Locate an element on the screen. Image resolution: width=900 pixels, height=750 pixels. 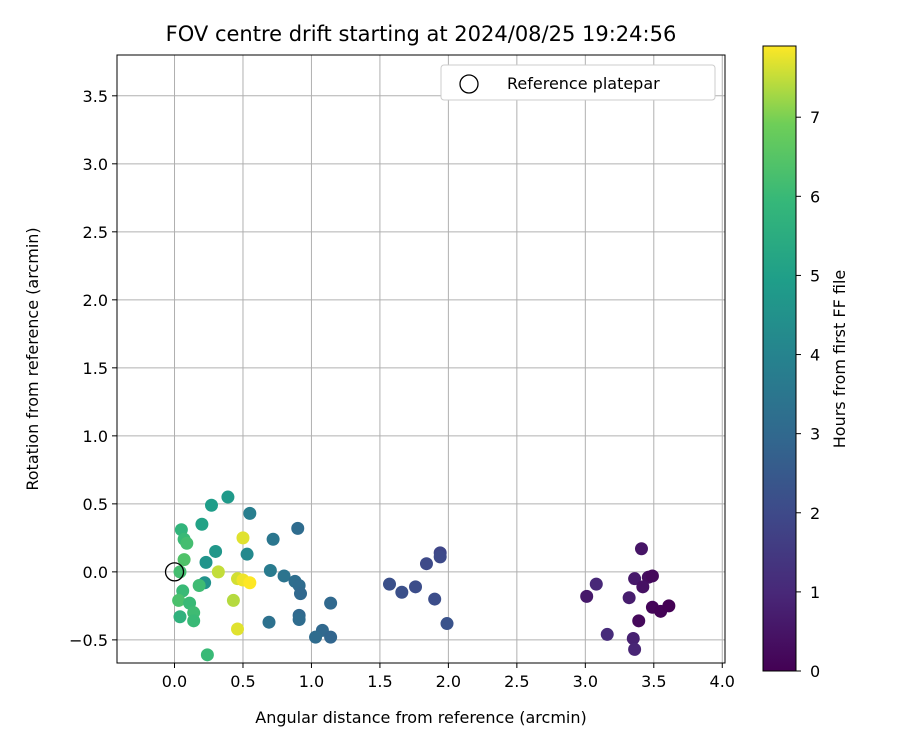
y-tick-label: 0.5 is located at coordinates (95, 504).